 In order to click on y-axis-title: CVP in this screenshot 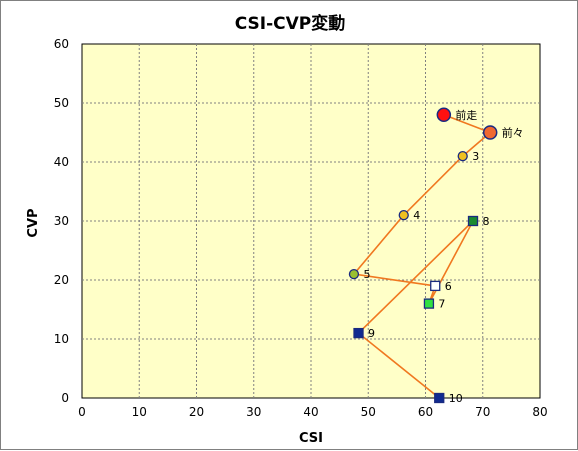, I will do `click(33, 222)`.